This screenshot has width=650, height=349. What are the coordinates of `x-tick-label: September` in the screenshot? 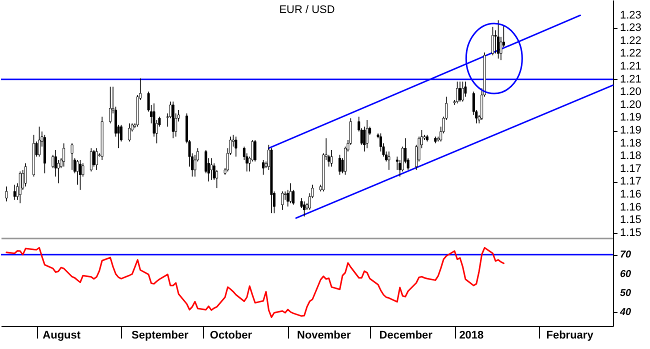 It's located at (161, 336).